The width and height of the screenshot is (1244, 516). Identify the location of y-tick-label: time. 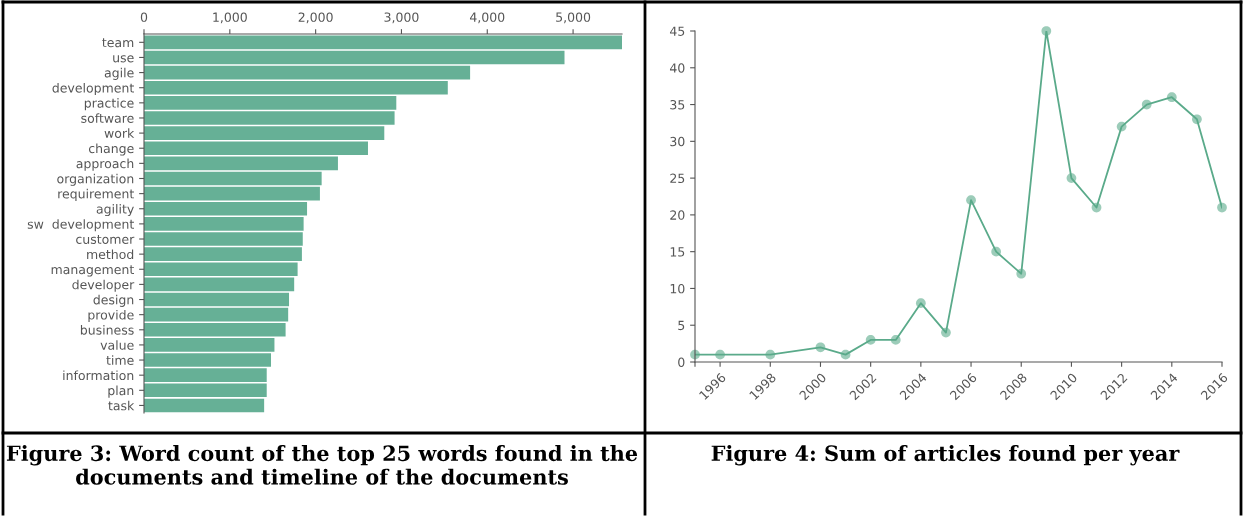
(120, 360).